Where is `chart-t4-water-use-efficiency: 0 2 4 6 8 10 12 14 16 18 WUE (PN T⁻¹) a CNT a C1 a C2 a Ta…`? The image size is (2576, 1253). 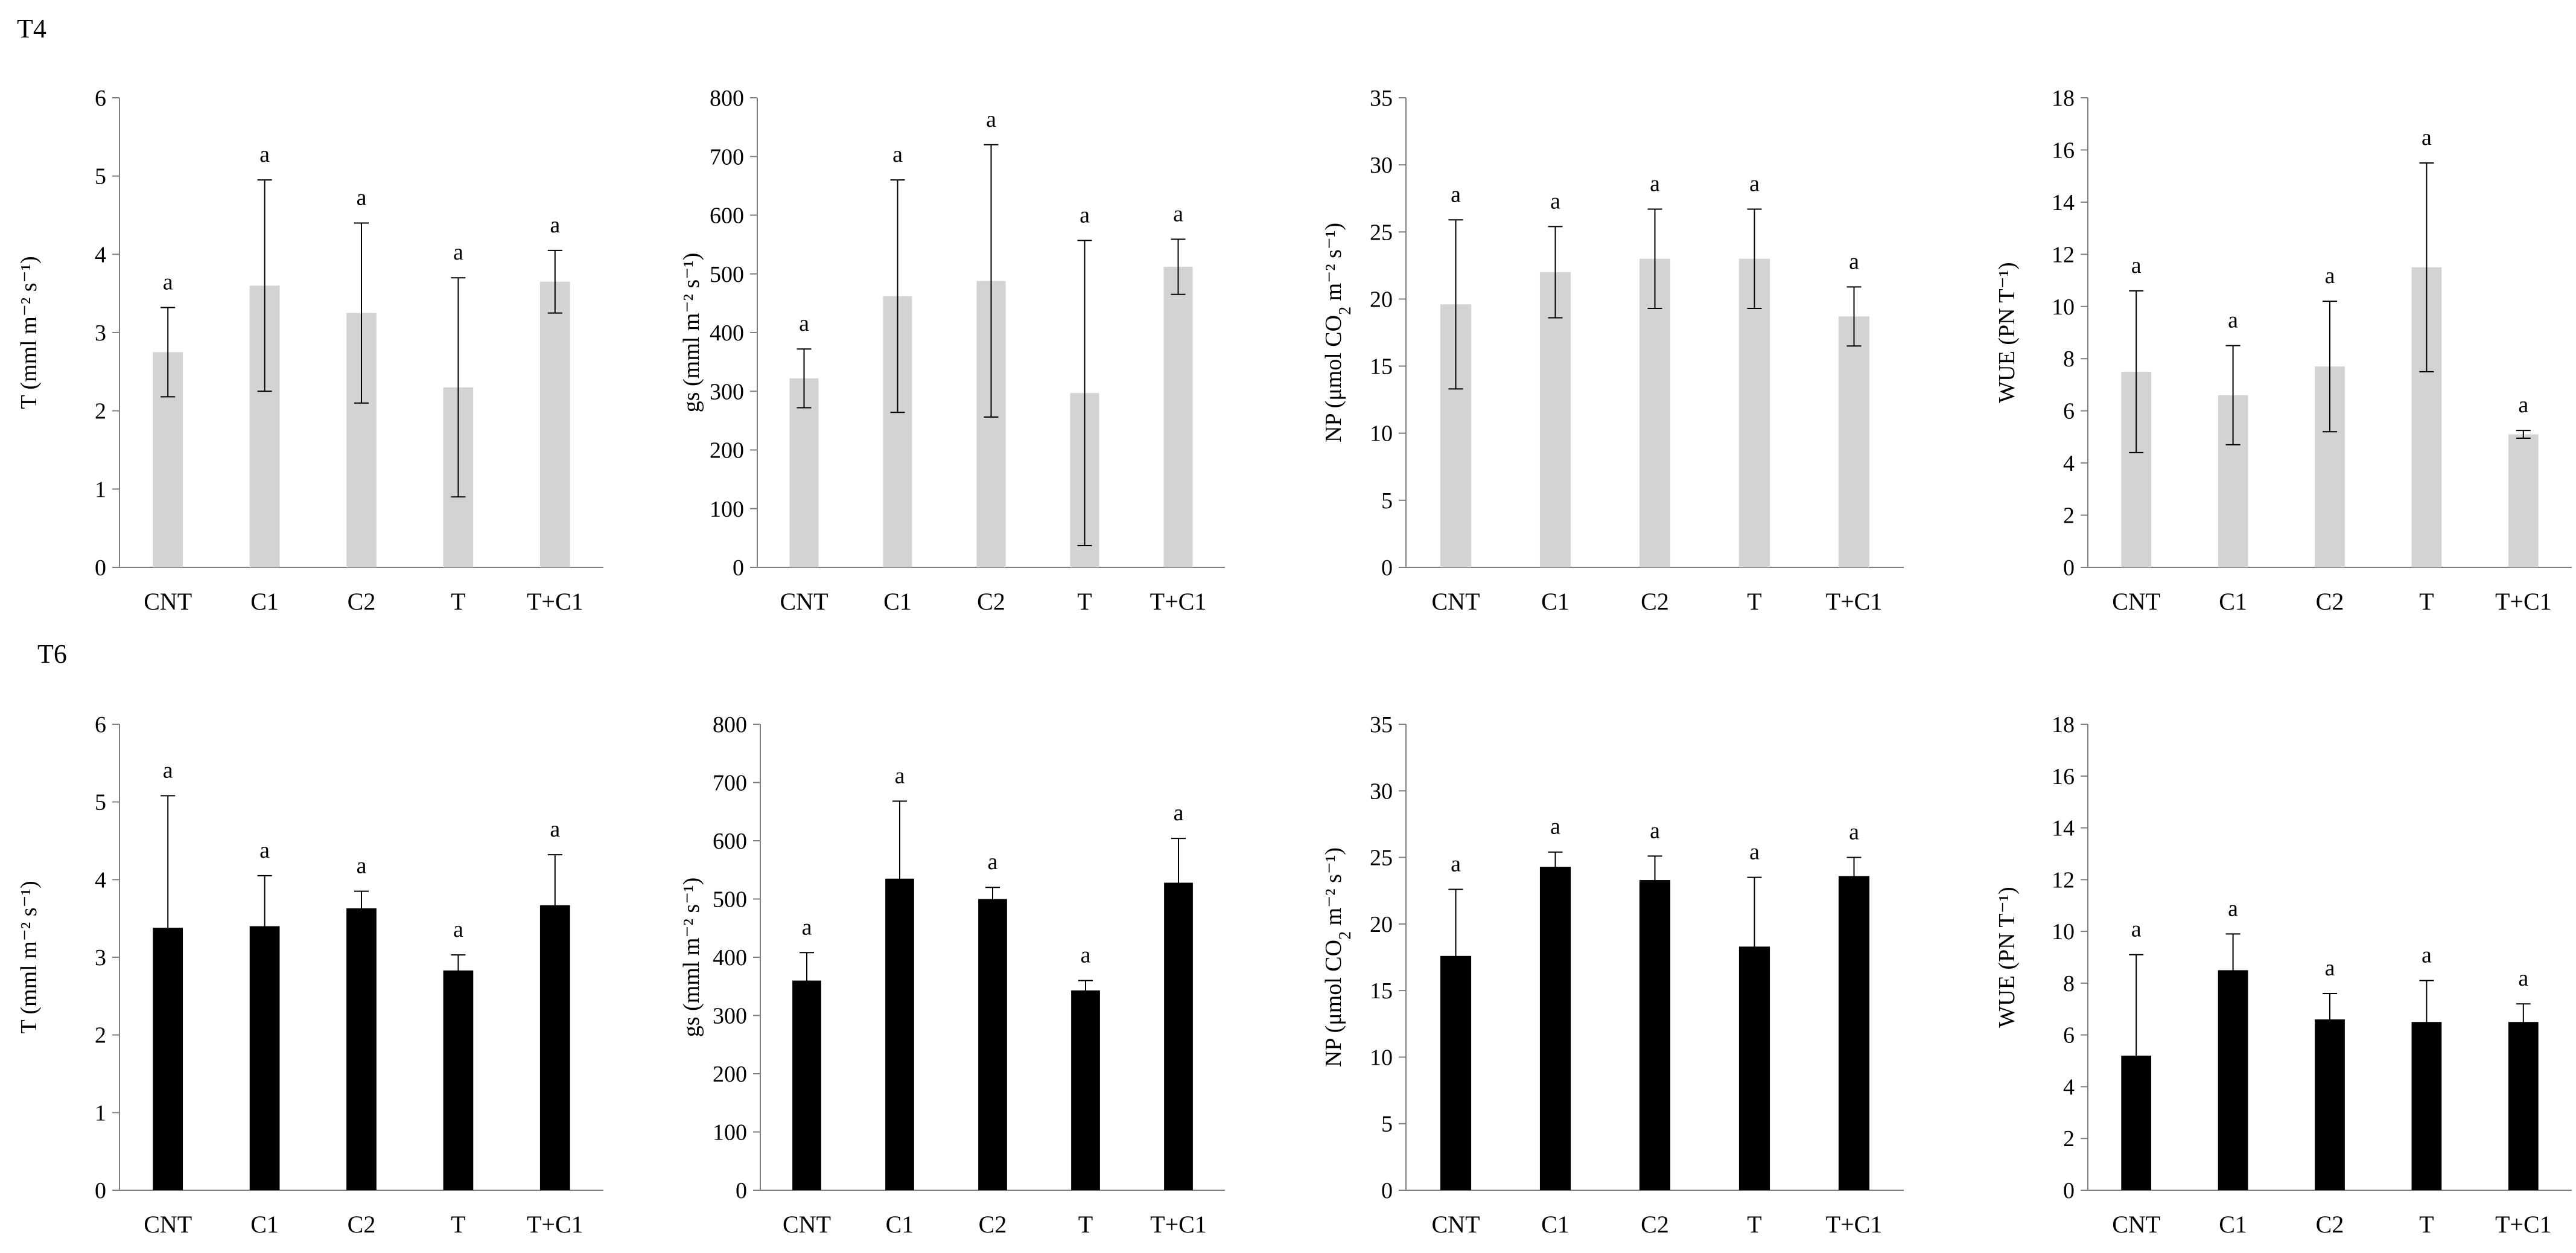
chart-t4-water-use-efficiency: 0 2 4 6 8 10 12 14 16 18 WUE (PN T⁻¹) a CNT a C1 a C2 a Ta… is located at coordinates (2283, 350).